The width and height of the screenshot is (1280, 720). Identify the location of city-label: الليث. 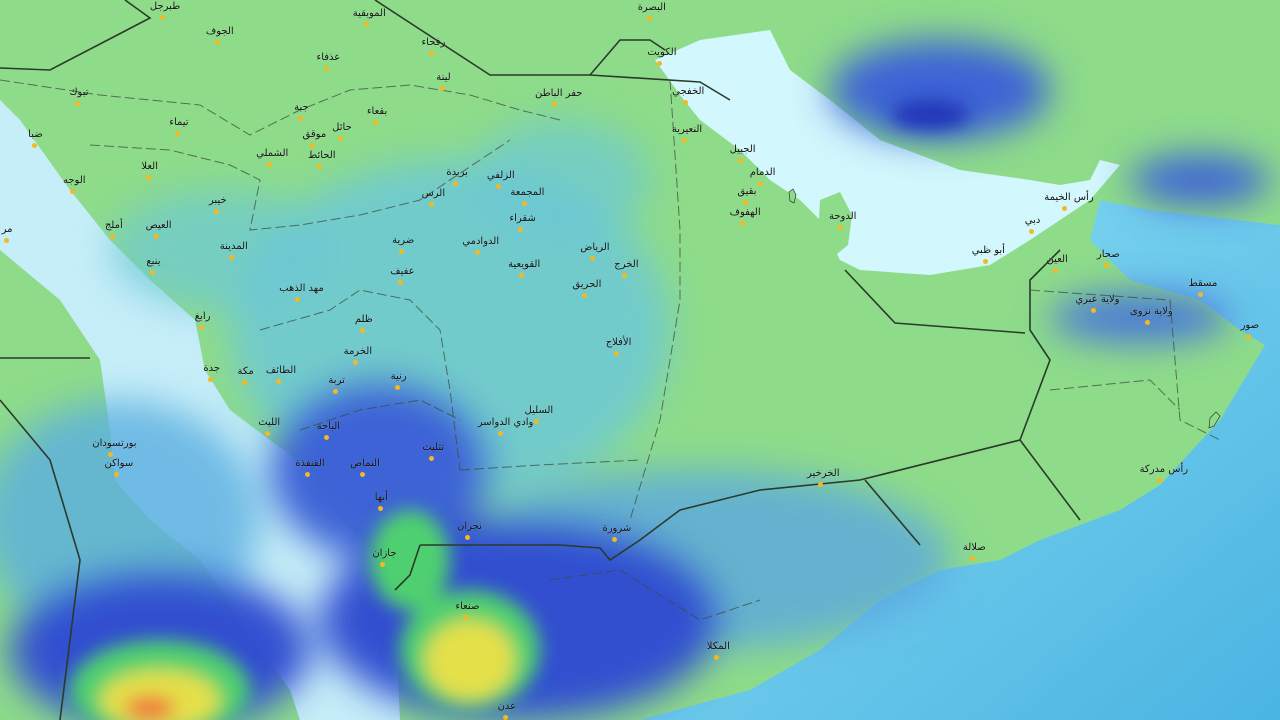
(269, 422).